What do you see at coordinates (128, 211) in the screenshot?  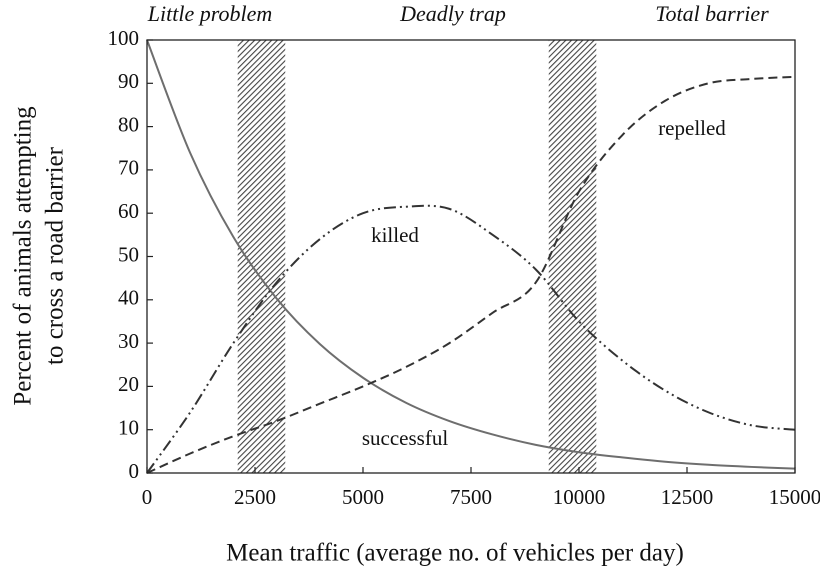 I see `y-tick-label: 60` at bounding box center [128, 211].